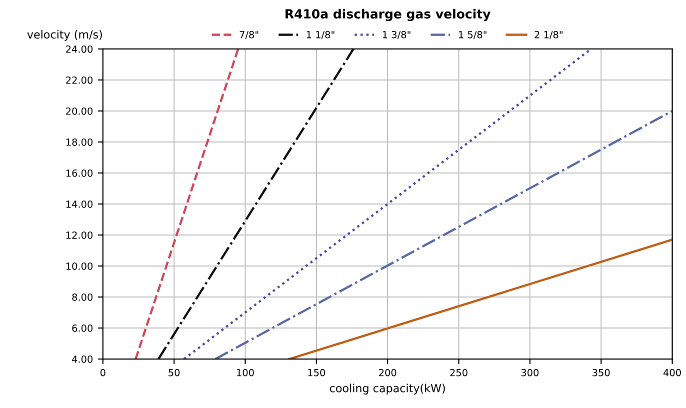 The width and height of the screenshot is (686, 408). Describe the element at coordinates (79, 111) in the screenshot. I see `y-tick-label: 20.00` at that location.